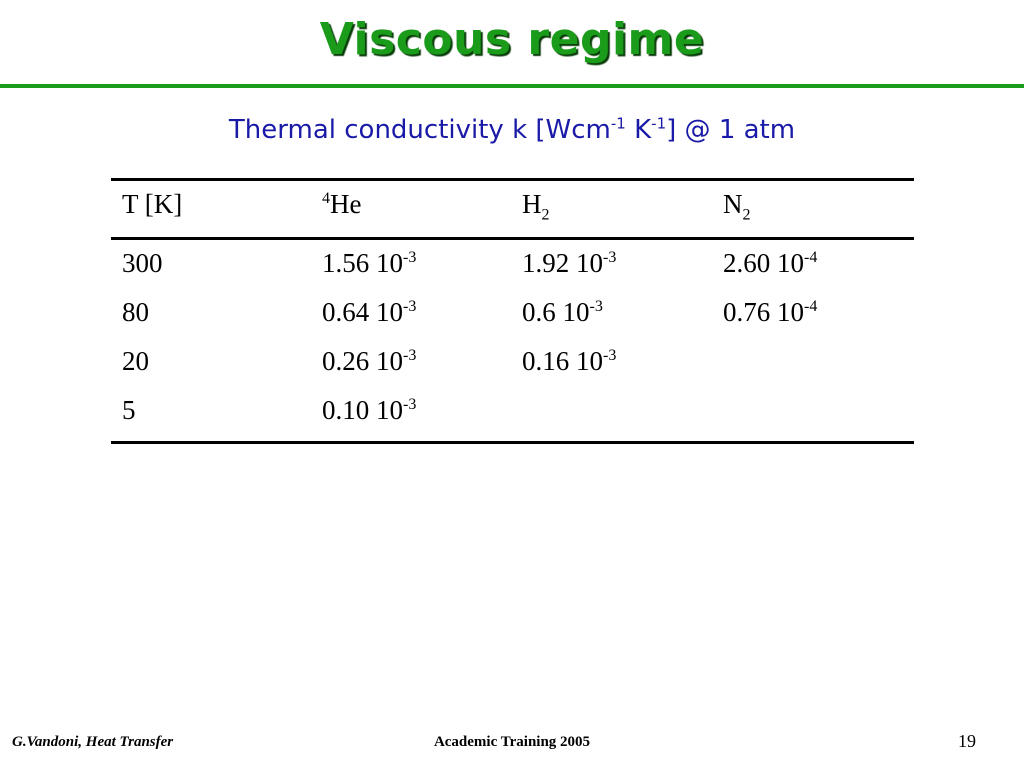 The width and height of the screenshot is (1024, 768). What do you see at coordinates (659, 123) in the screenshot?
I see `subtitle-exponent-2: -1` at bounding box center [659, 123].